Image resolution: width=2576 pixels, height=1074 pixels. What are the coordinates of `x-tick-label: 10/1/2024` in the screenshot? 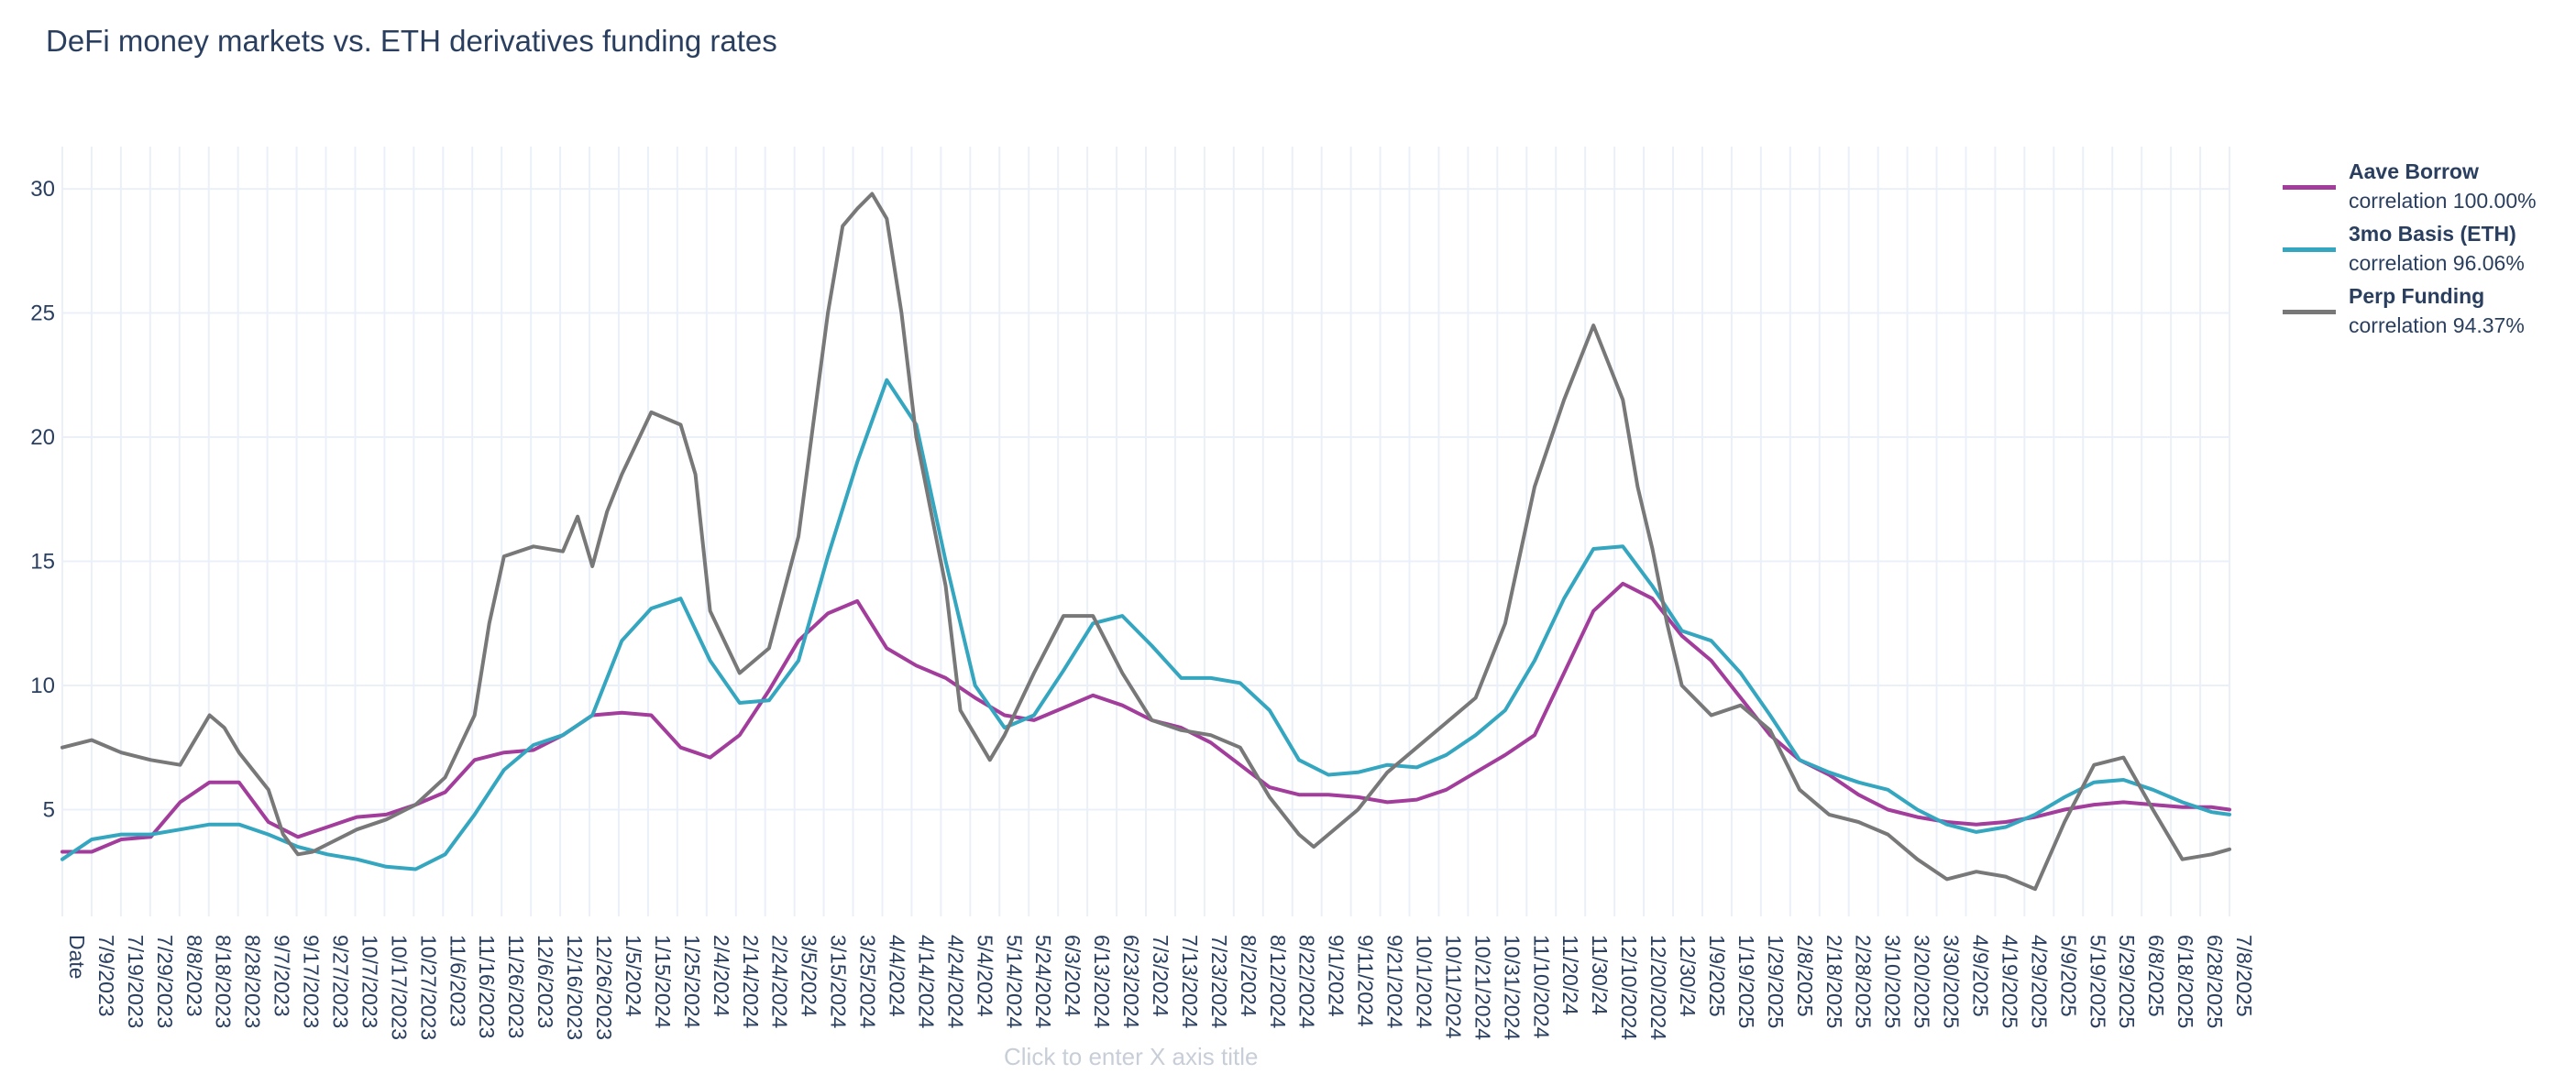 It's located at (1425, 982).